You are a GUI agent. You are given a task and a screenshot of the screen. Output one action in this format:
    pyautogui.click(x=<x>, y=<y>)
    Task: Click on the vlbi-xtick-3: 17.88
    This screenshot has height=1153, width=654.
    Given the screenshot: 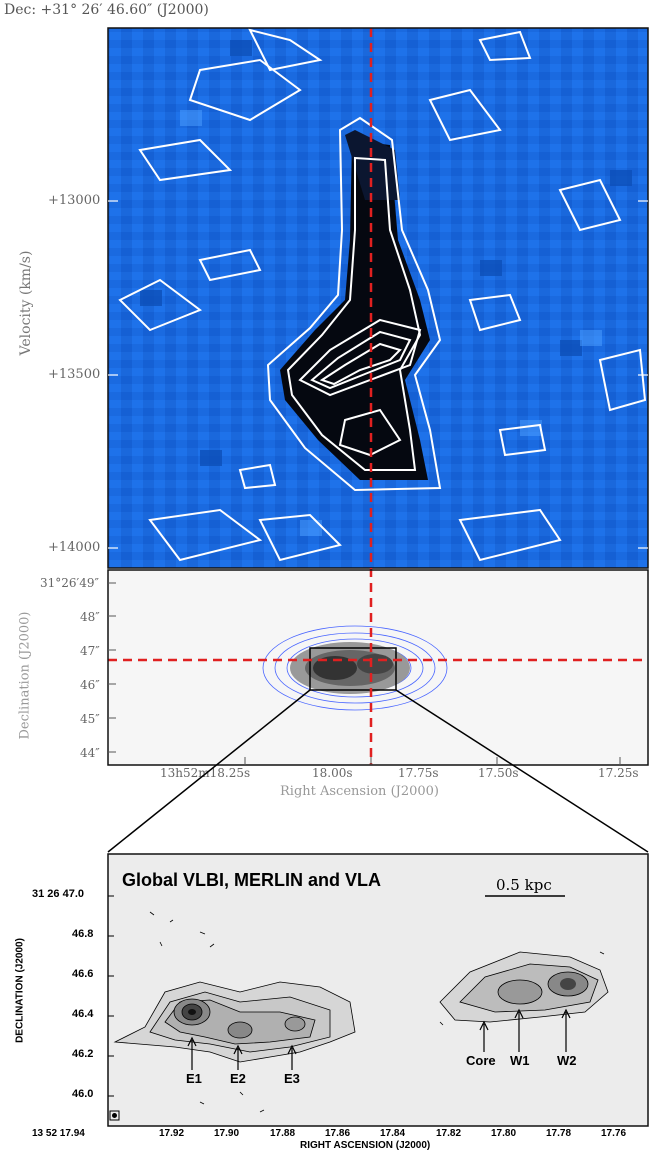 What is the action you would take?
    pyautogui.click(x=283, y=1133)
    